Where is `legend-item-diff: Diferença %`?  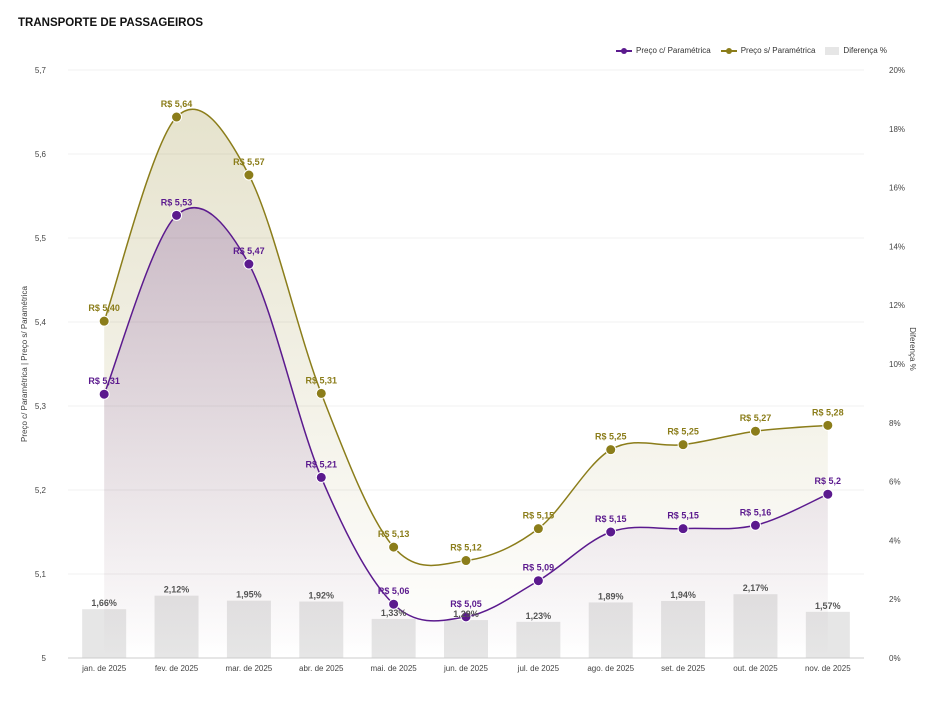
legend-item-diff: Diferença % is located at coordinates (856, 50).